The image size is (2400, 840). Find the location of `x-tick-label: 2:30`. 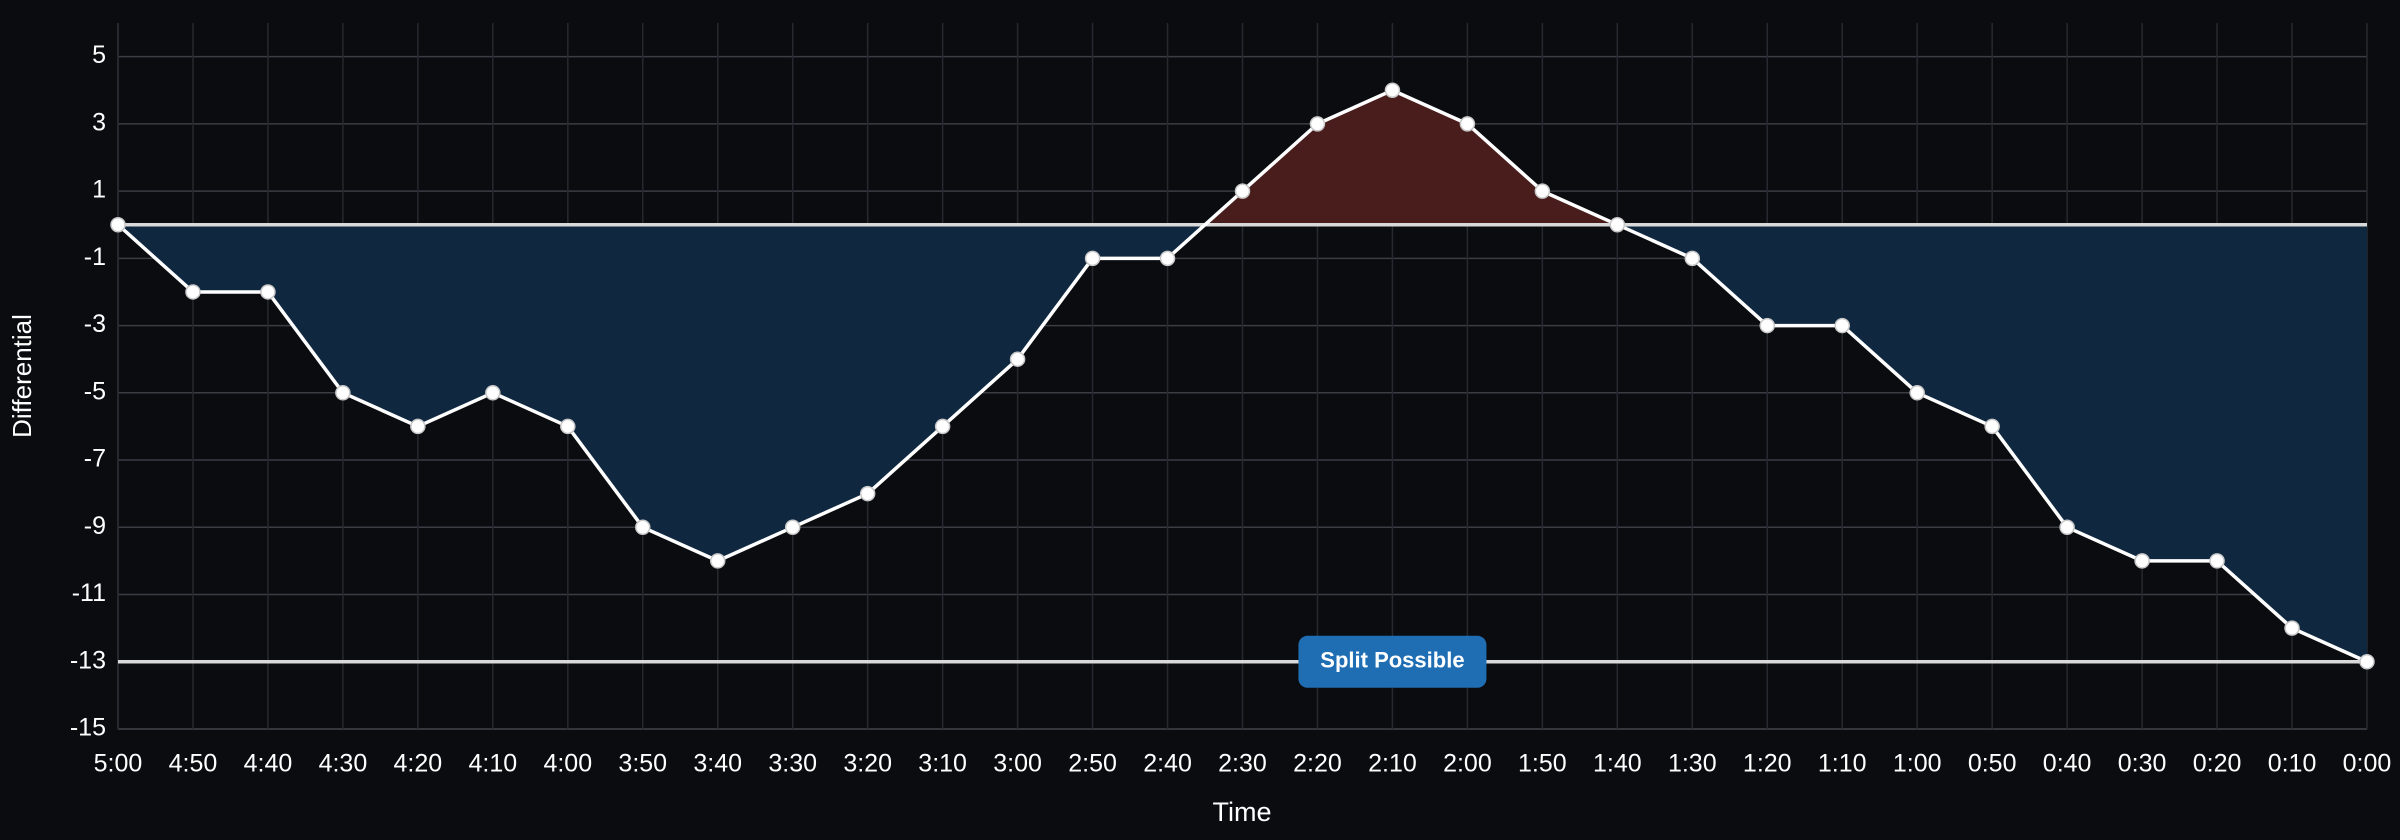

x-tick-label: 2:30 is located at coordinates (1242, 764).